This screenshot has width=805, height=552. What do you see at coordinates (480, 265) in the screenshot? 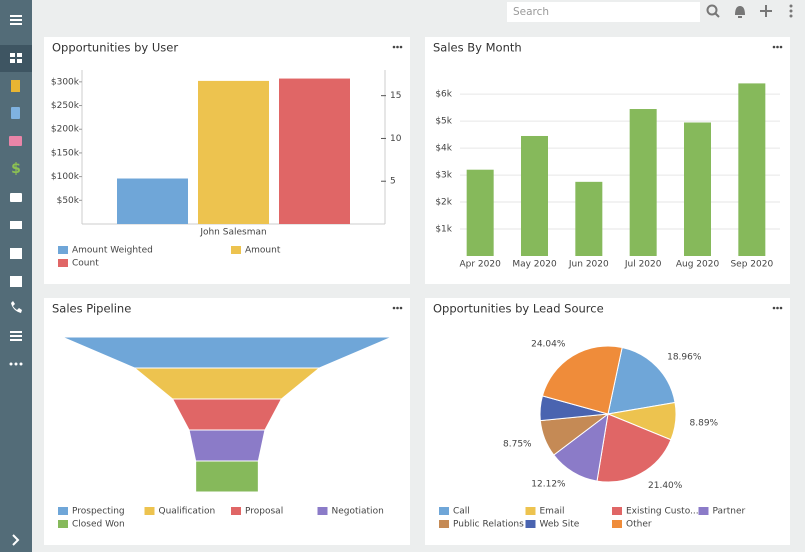
I see `x-tick-label: Apr 2020` at bounding box center [480, 265].